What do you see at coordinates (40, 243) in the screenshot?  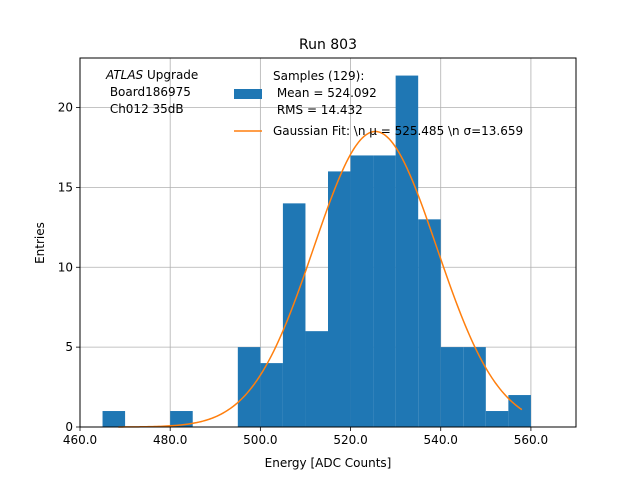 I see `y-axis-label: Entries` at bounding box center [40, 243].